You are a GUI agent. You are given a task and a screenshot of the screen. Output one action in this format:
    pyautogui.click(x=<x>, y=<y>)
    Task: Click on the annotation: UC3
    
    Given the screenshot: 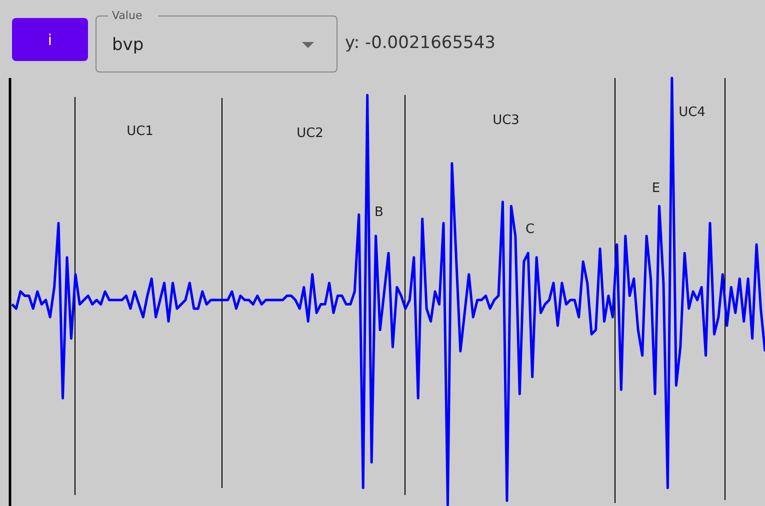 What is the action you would take?
    pyautogui.click(x=506, y=120)
    